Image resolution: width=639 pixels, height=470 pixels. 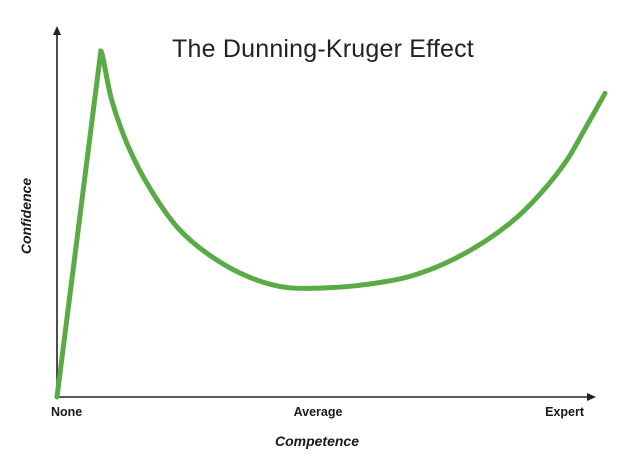 I want to click on x-tick-label-expert: Expert, so click(x=565, y=412).